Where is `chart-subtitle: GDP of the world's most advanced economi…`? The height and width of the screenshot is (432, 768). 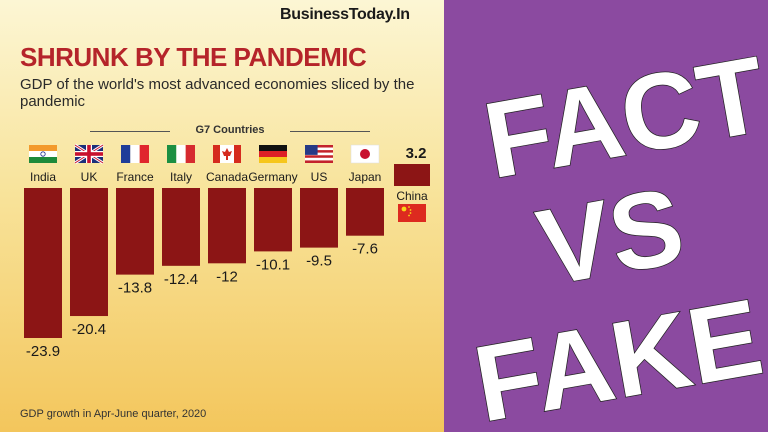 chart-subtitle: GDP of the world's most advanced economi… is located at coordinates (217, 93).